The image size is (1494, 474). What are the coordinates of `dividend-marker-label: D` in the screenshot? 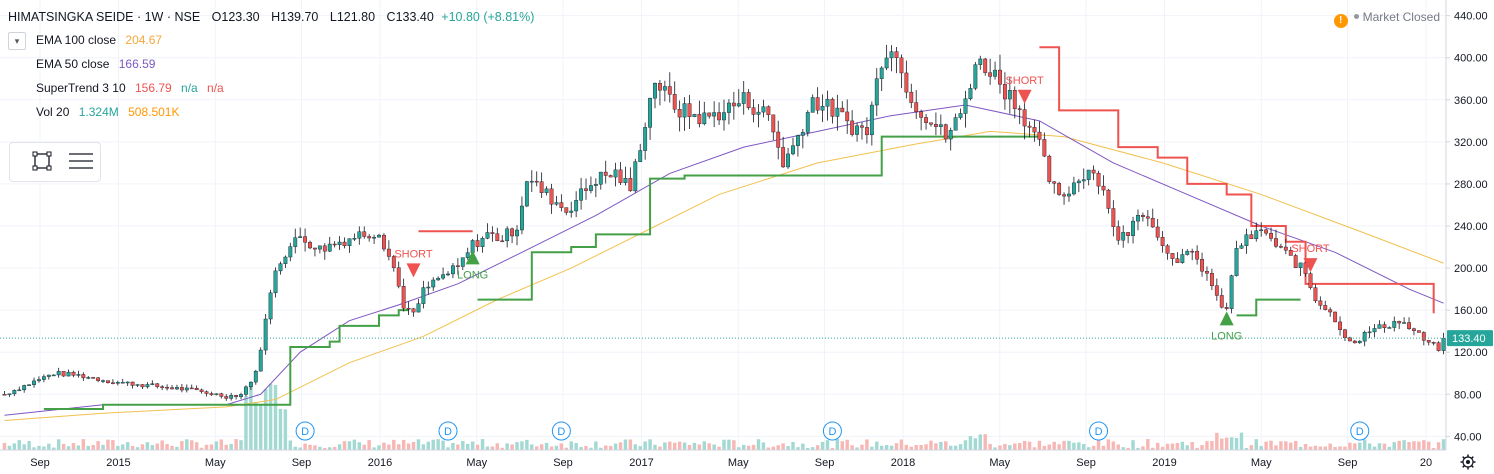 It's located at (448, 432).